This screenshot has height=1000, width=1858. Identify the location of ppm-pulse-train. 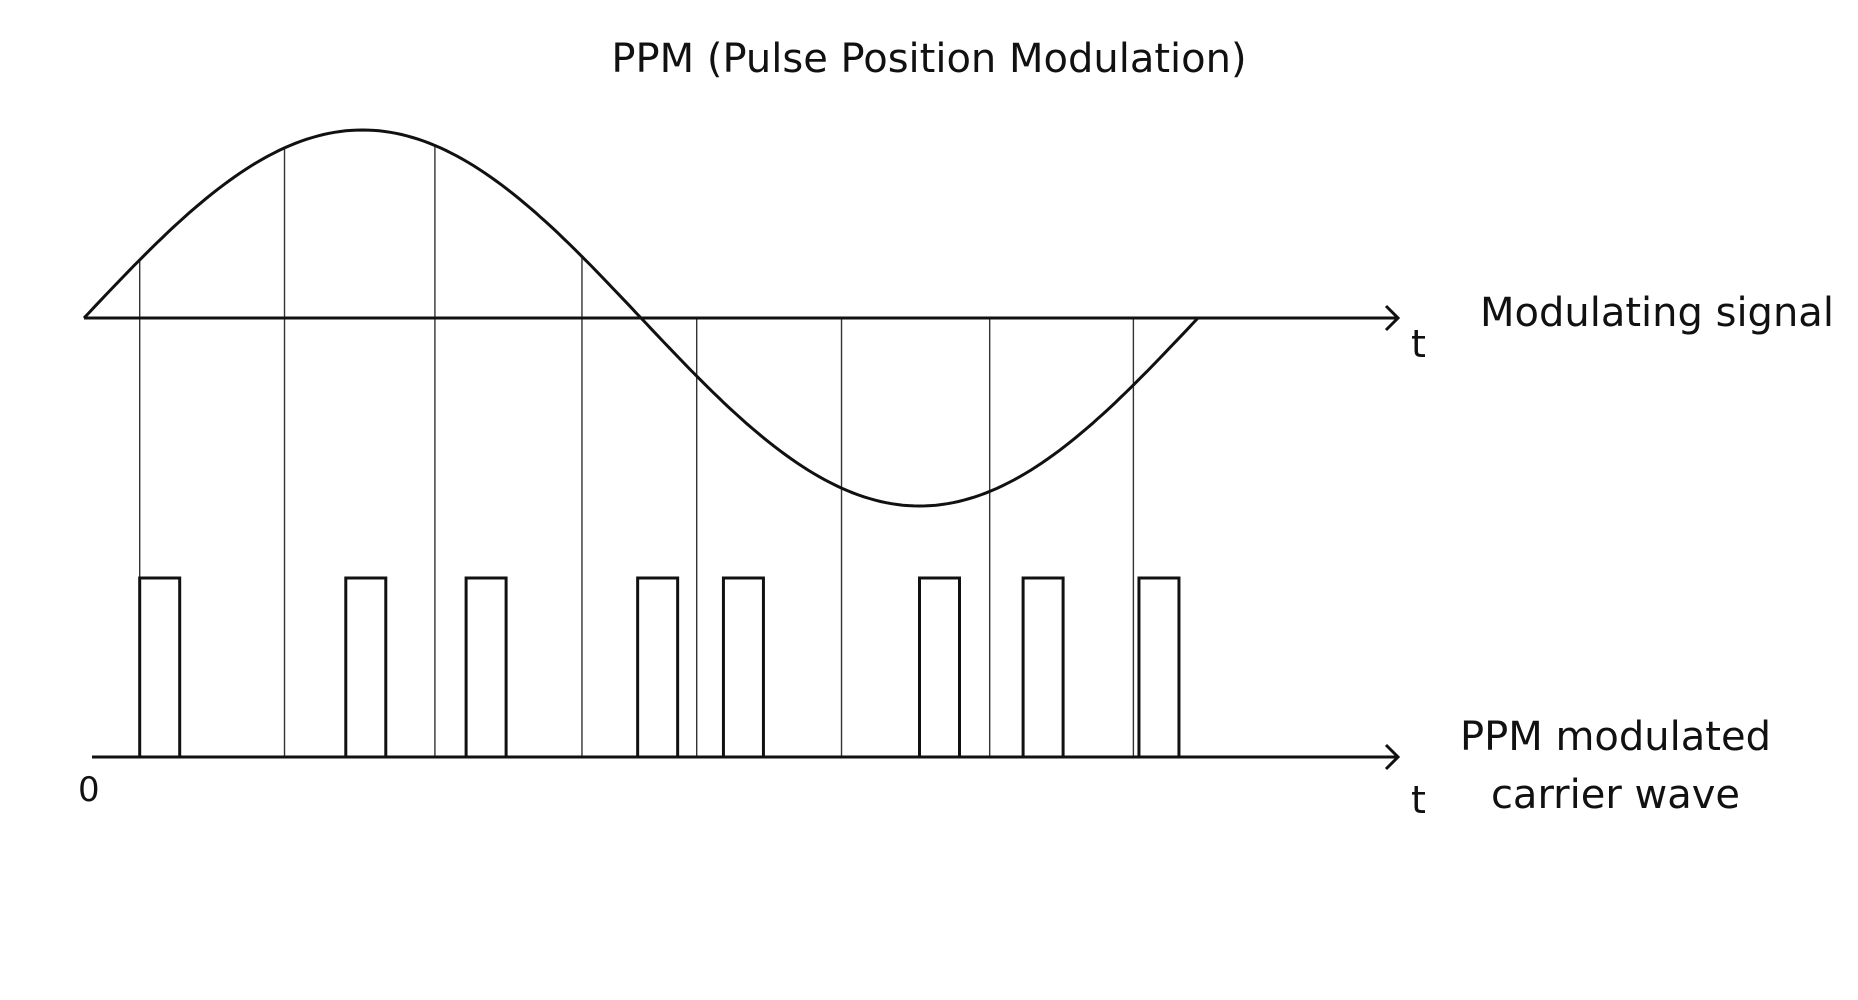
(659, 666).